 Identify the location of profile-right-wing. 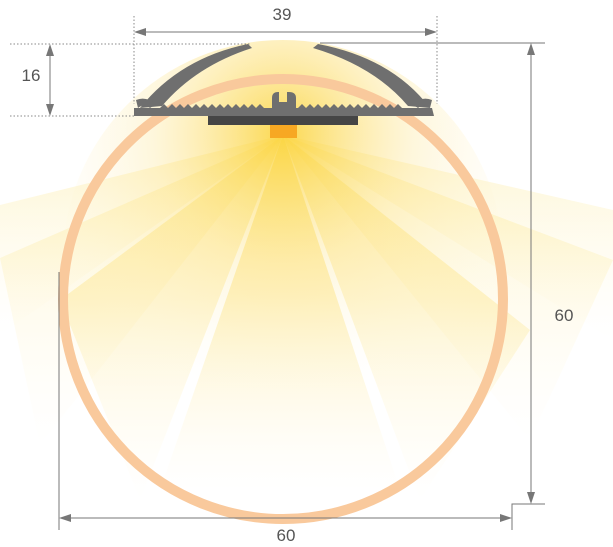
(371, 76).